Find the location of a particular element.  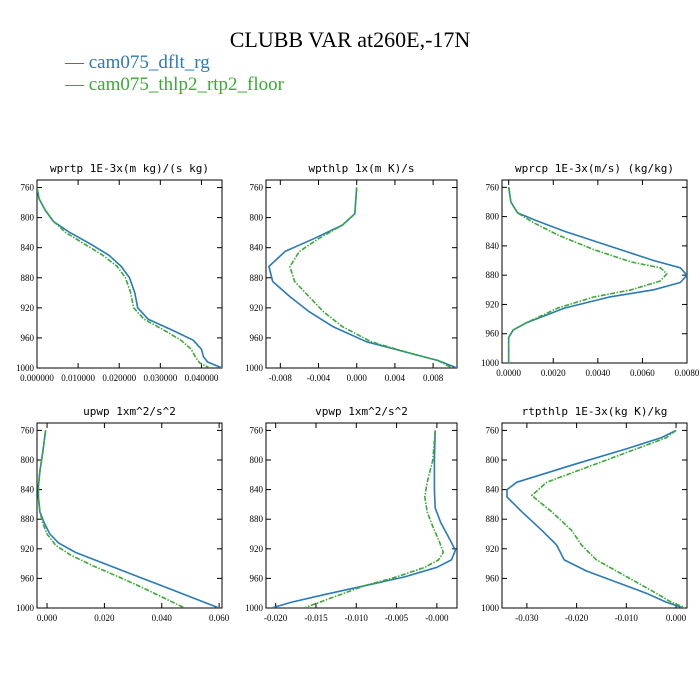

x-tick-label: -0.004 is located at coordinates (319, 378).